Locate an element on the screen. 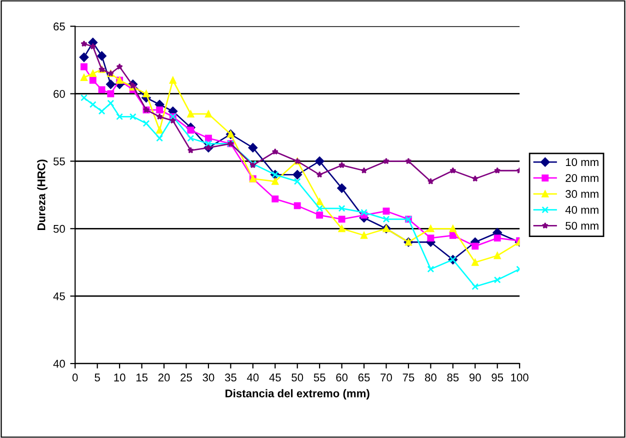 The image size is (626, 438). x-tick-label: 60 is located at coordinates (342, 378).